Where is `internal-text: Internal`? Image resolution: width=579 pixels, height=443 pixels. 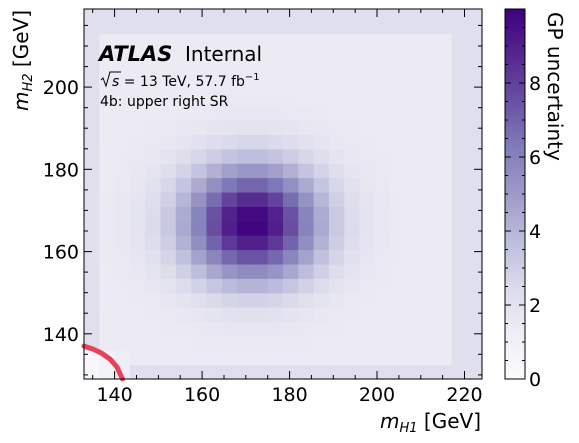
internal-text: Internal is located at coordinates (223, 54).